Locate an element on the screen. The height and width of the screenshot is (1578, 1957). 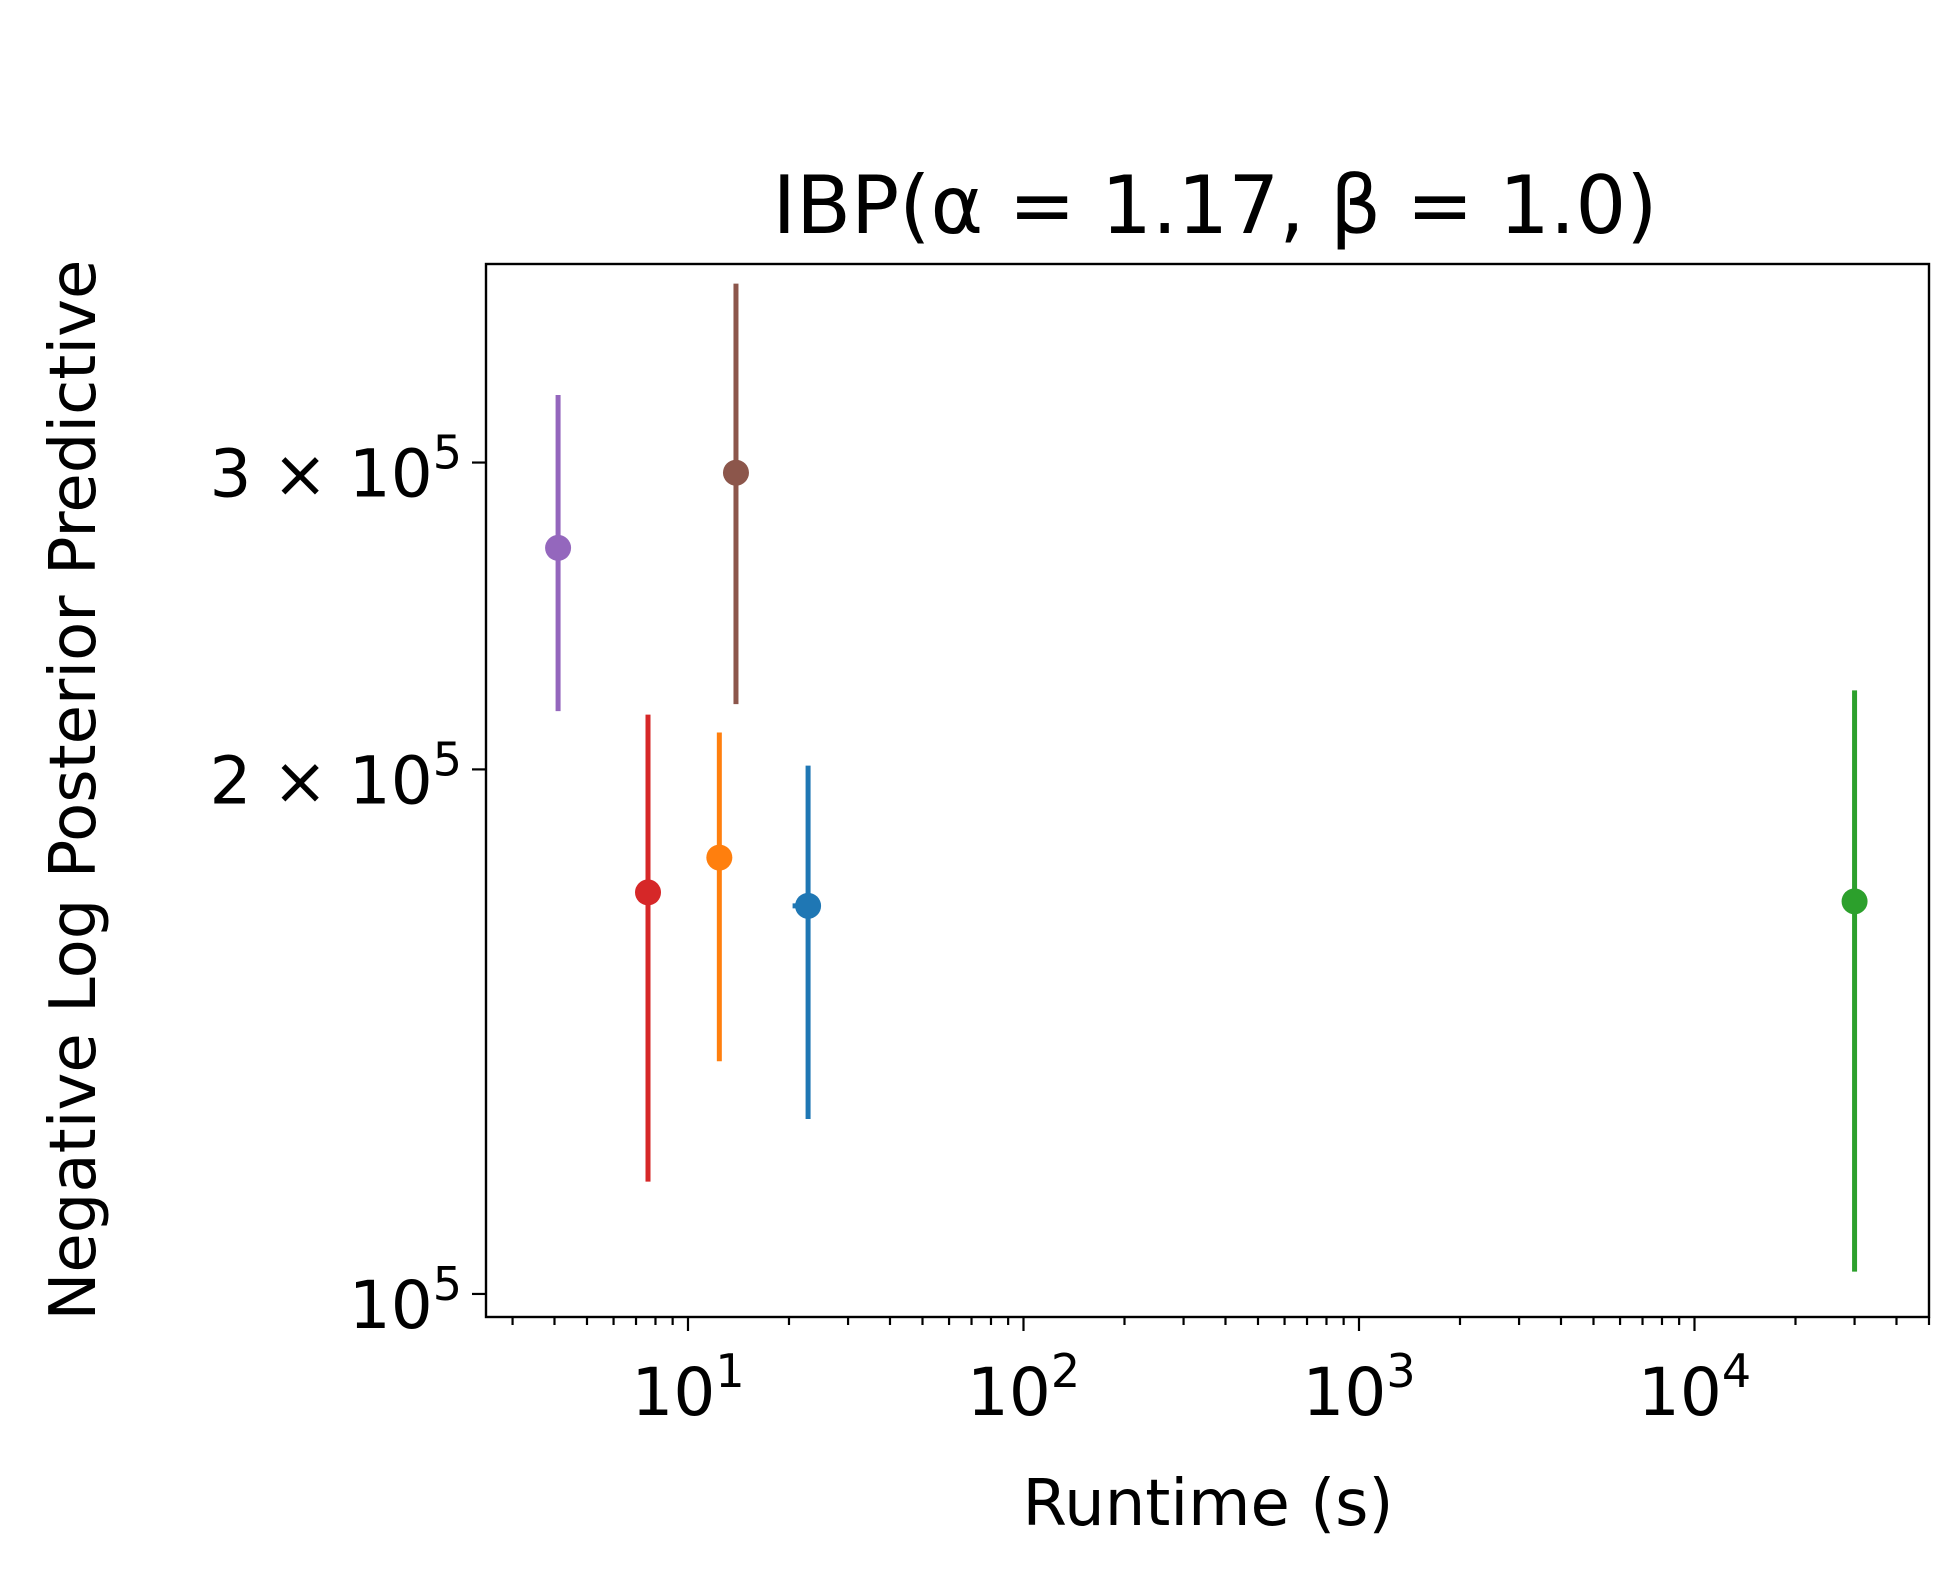
x-axis: 10¹ 10² 10³ 10⁴ is located at coordinates (1221, 1374).